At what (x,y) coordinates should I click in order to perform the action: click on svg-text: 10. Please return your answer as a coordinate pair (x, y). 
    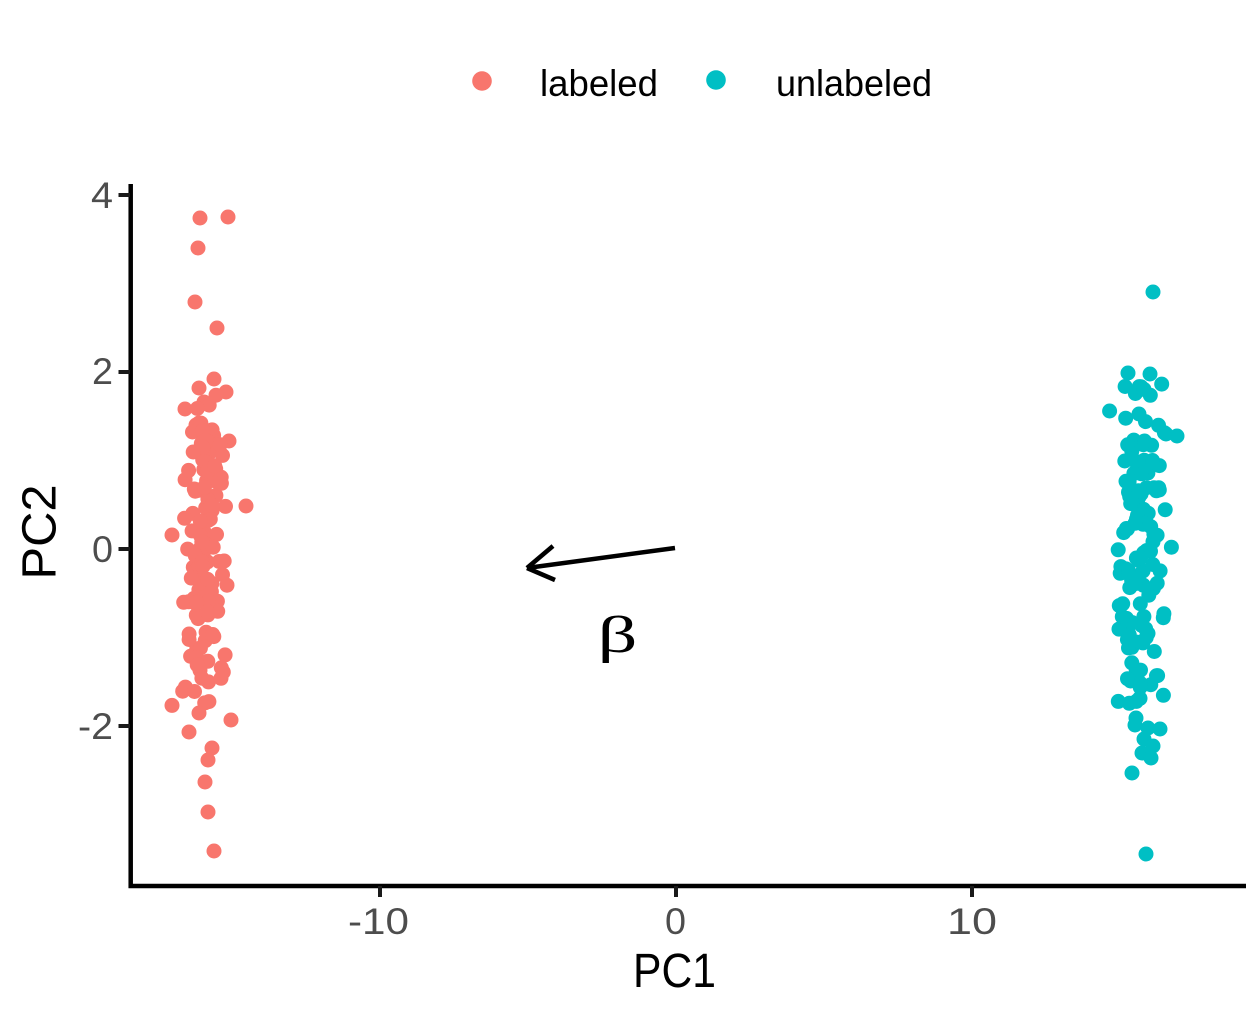
    Looking at the image, I should click on (972, 921).